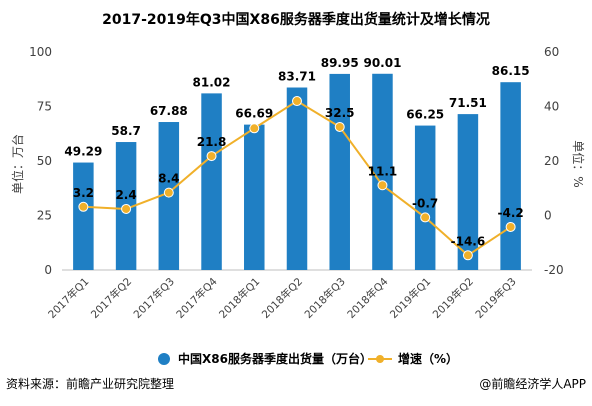 Image resolution: width=592 pixels, height=406 pixels. I want to click on bar-value-label: 81.02, so click(212, 82).